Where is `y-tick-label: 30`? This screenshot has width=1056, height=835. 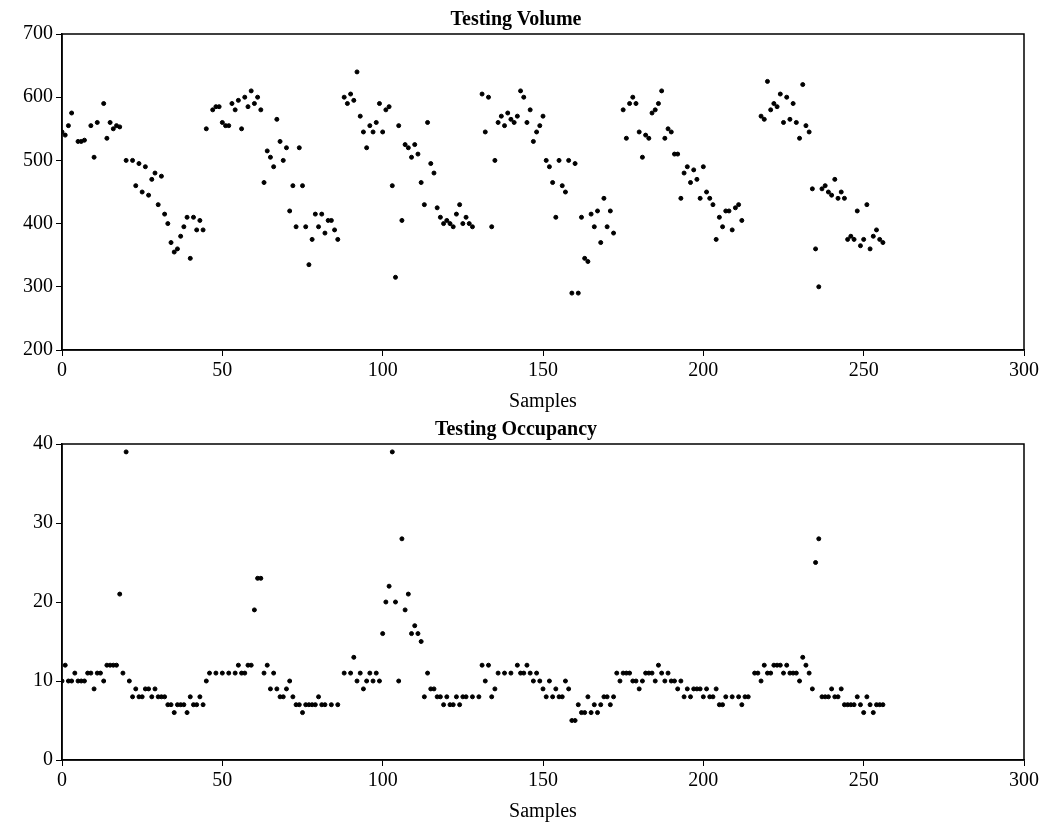
y-tick-label: 30 is located at coordinates (43, 521).